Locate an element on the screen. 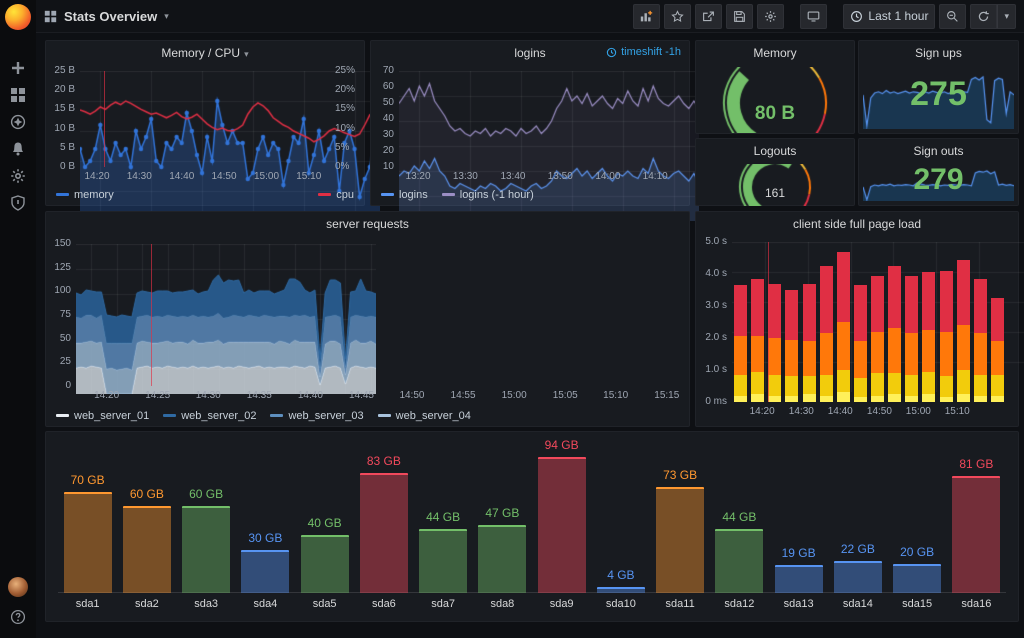 This screenshot has height=638, width=1024. cycle-view-mode-button is located at coordinates (814, 16).